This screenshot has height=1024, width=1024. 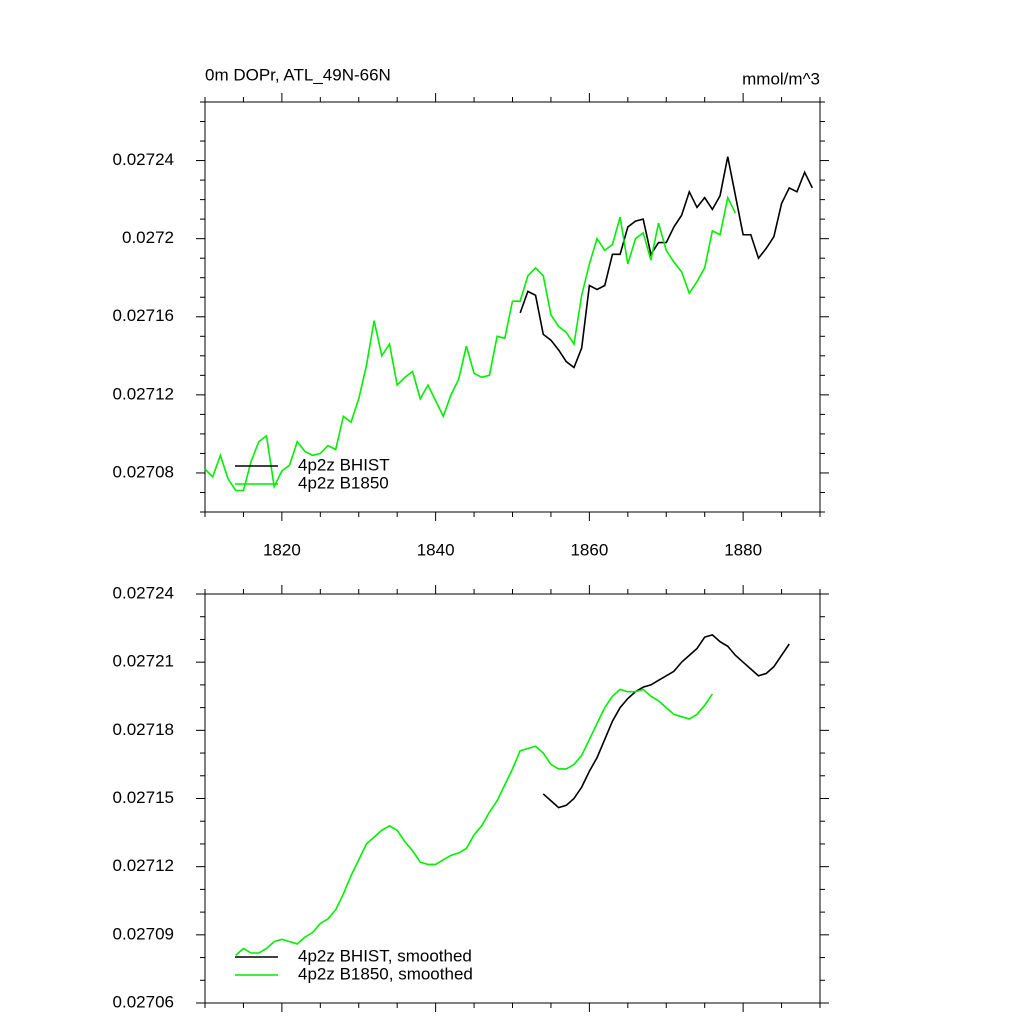 What do you see at coordinates (743, 549) in the screenshot?
I see `x-tick-label: 1880` at bounding box center [743, 549].